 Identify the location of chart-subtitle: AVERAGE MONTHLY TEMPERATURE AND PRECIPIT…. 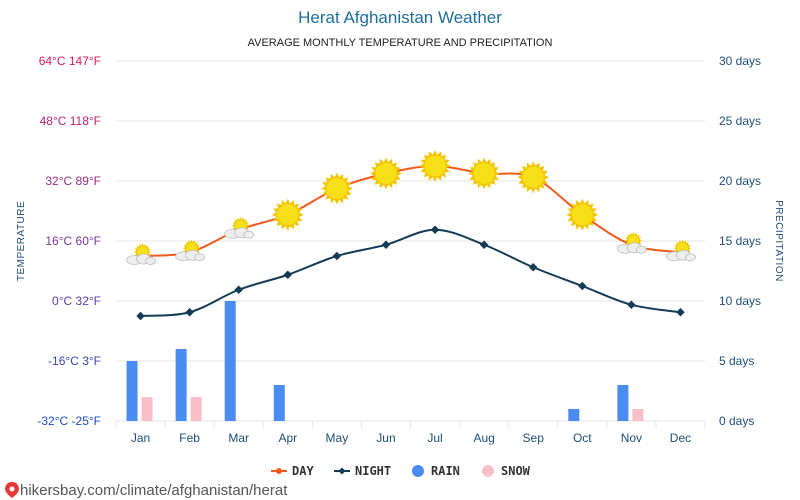
(400, 43).